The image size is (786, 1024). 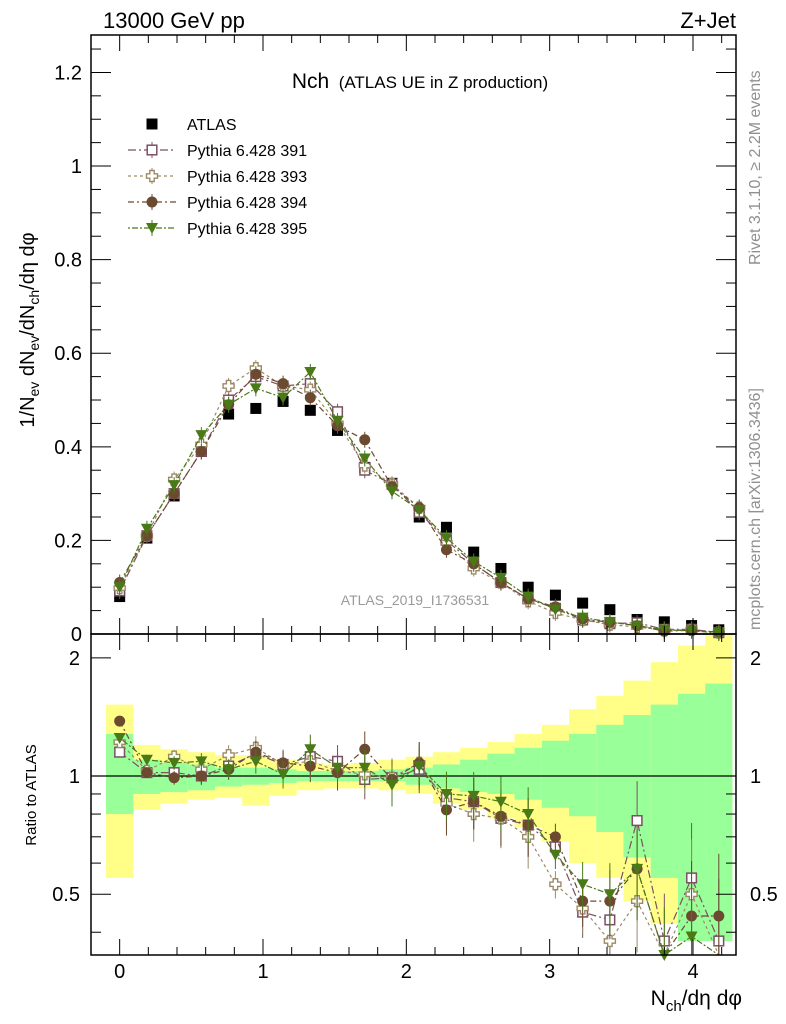 I want to click on legend-entry-label: Pythia 6.428 393, so click(x=247, y=177).